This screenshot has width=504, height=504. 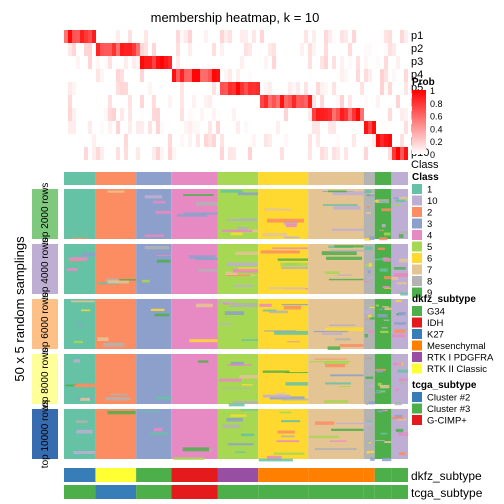 What do you see at coordinates (399, 475) in the screenshot?
I see `dkfz-cell` at bounding box center [399, 475].